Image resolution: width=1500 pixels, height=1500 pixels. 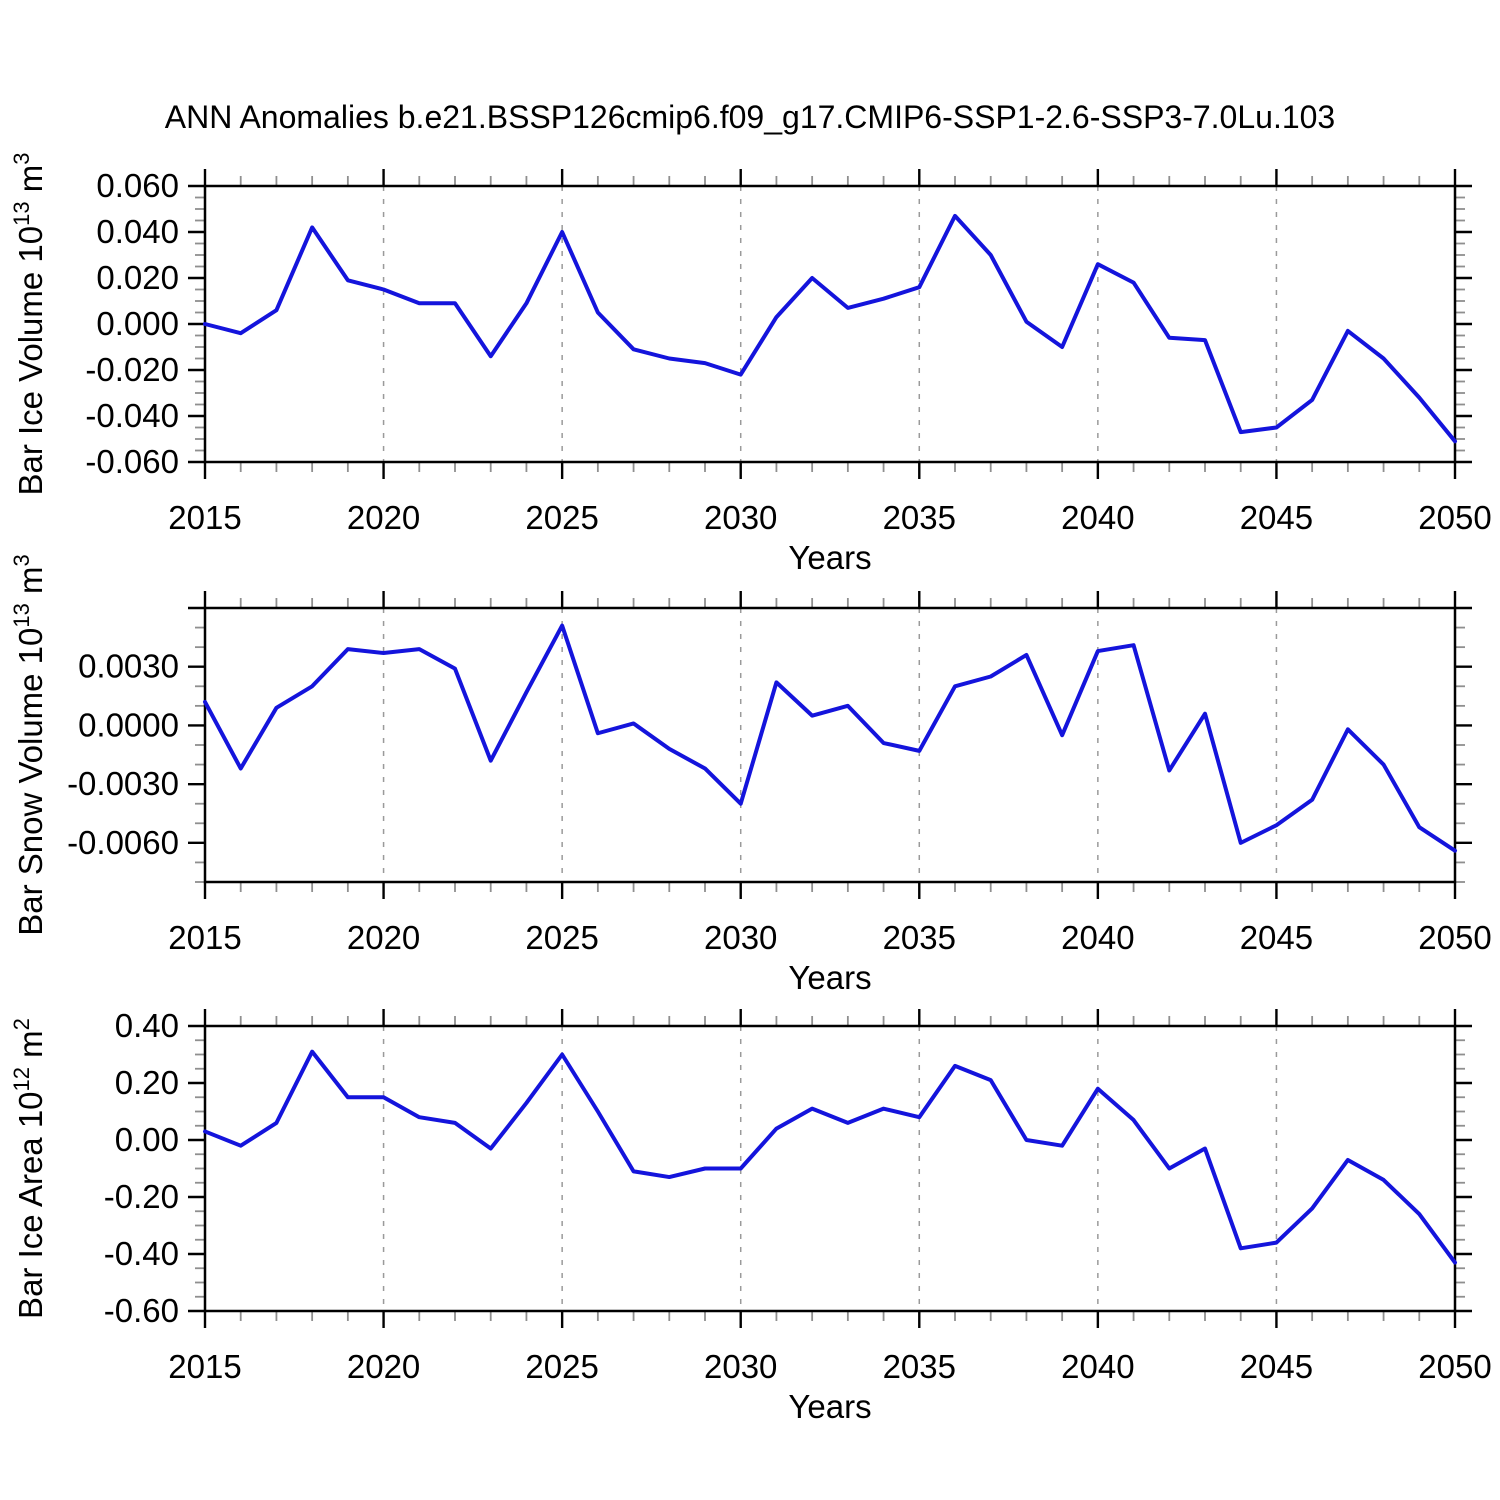 I want to click on bar-ice-volume-line, so click(x=830, y=328).